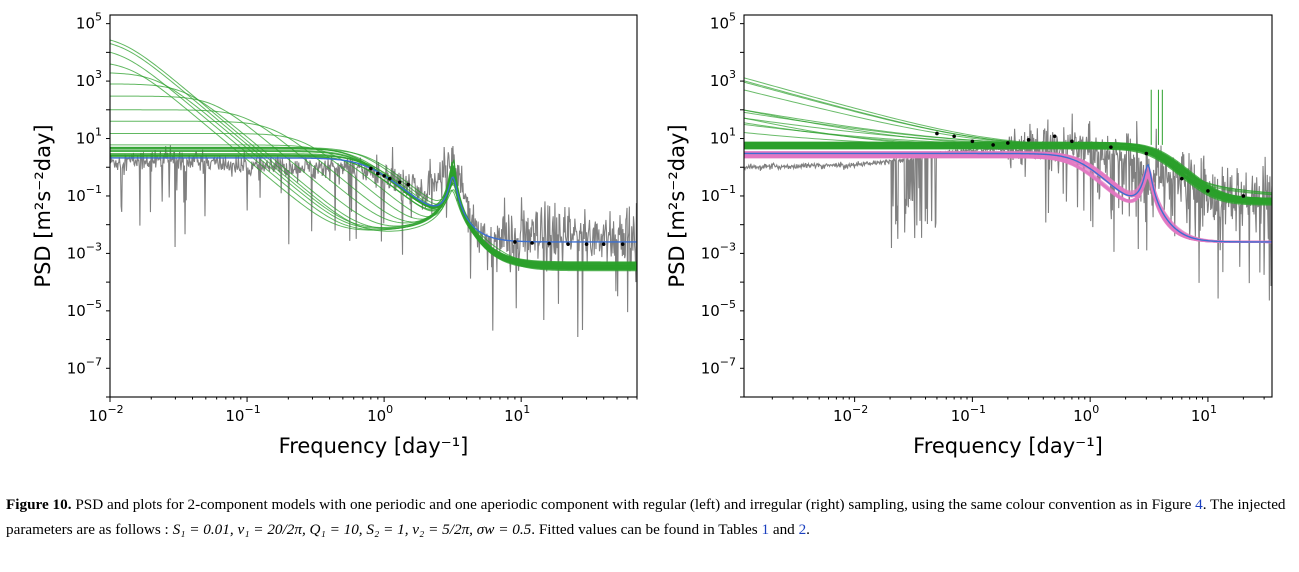 This screenshot has height=572, width=1299. What do you see at coordinates (808, 529) in the screenshot?
I see `caption-text-5: .` at bounding box center [808, 529].